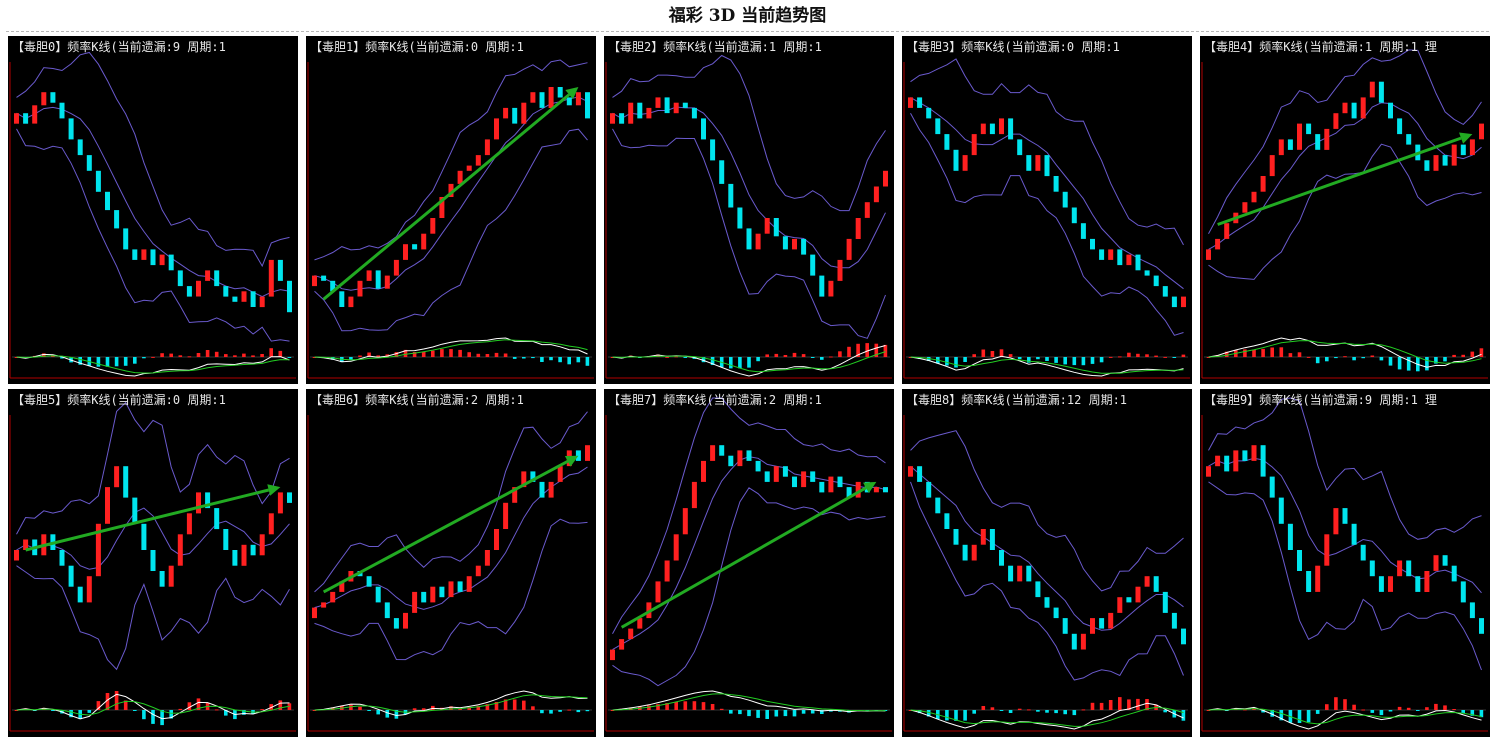 The height and width of the screenshot is (741, 1495). What do you see at coordinates (715, 400) in the screenshot?
I see `chart-label: 【毒胆7】频率K线(当前遗漏:2 周期:1` at bounding box center [715, 400].